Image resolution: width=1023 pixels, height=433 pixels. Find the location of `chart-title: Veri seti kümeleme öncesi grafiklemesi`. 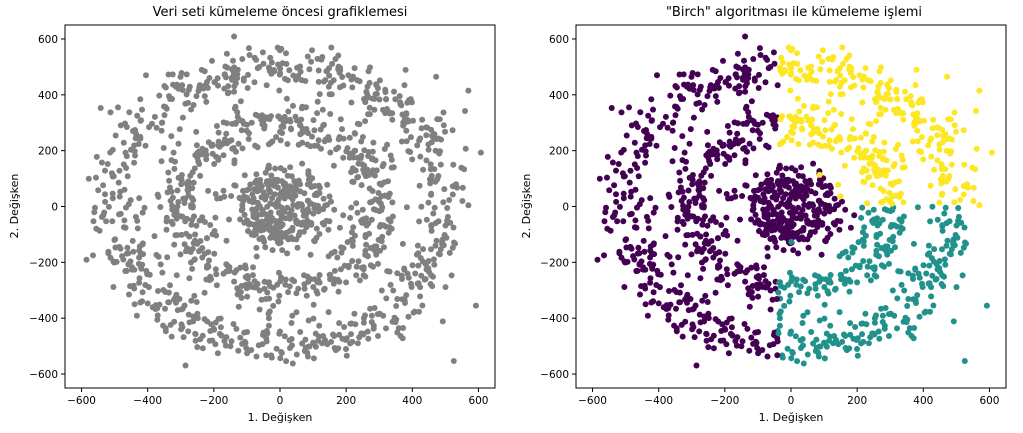

chart-title: Veri seti kümeleme öncesi grafiklemesi is located at coordinates (280, 12).